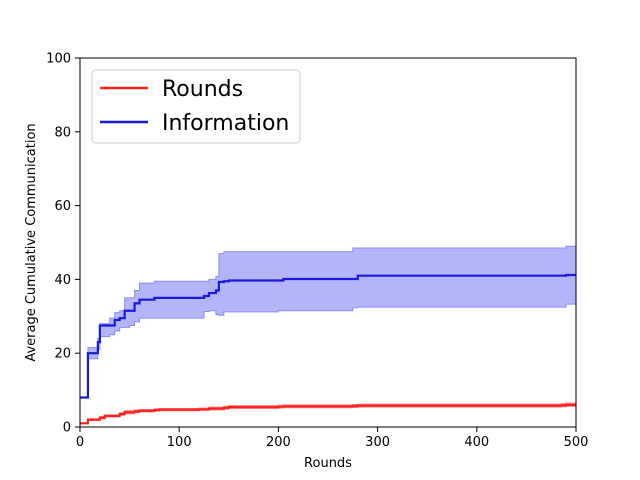 This screenshot has width=640, height=480. I want to click on legend-label-rounds: Rounds, so click(202, 89).